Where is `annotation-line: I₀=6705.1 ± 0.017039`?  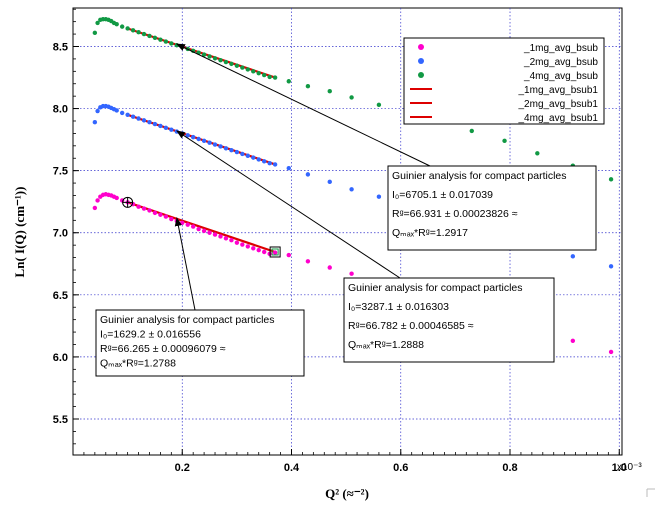 annotation-line: I₀=6705.1 ± 0.017039 is located at coordinates (442, 195).